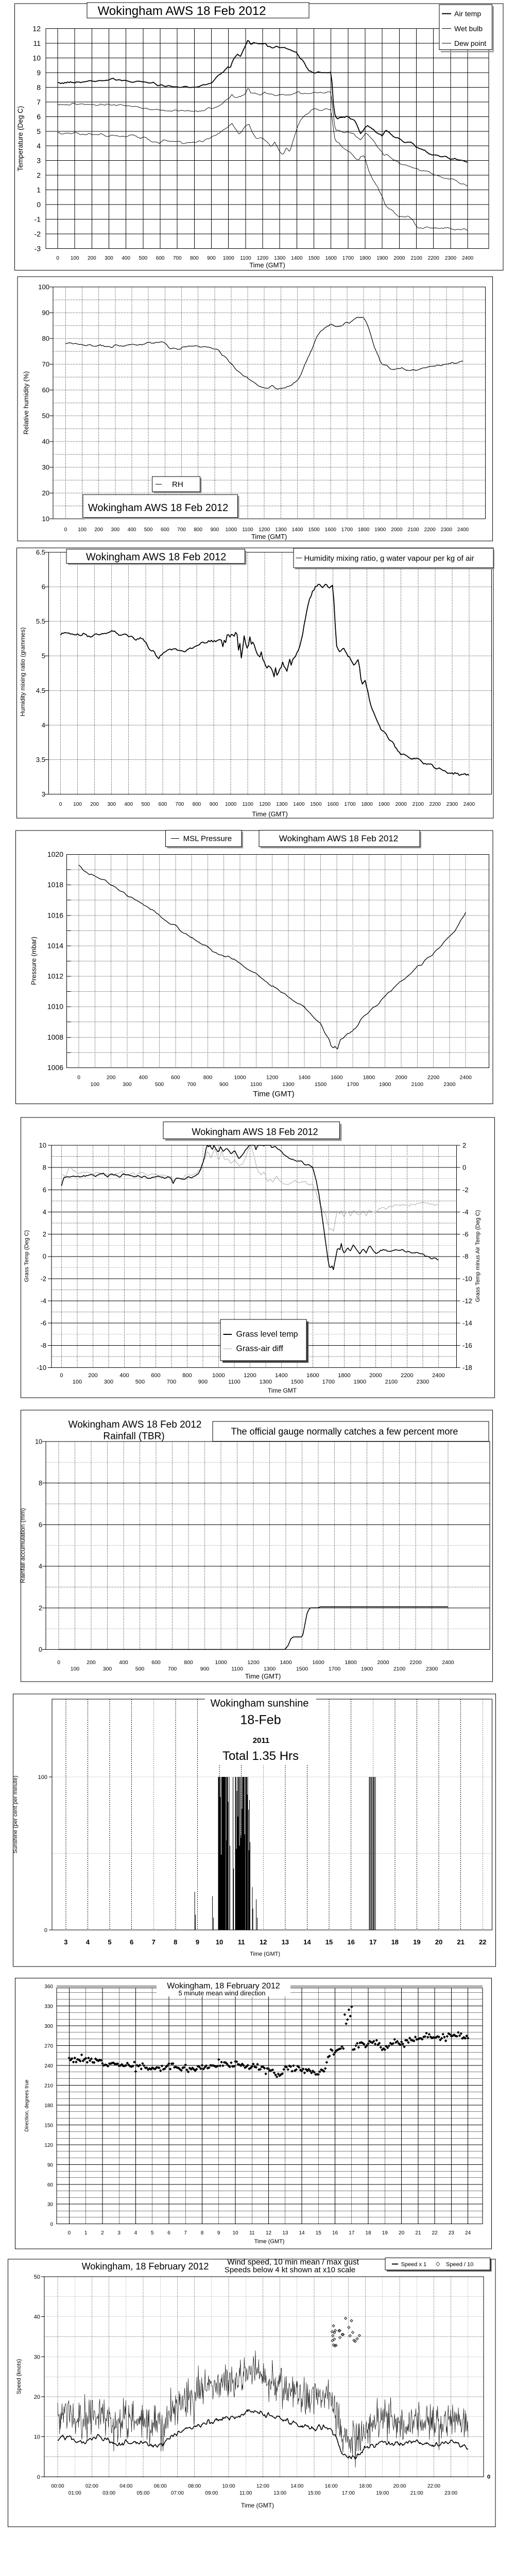 The height and width of the screenshot is (2576, 515). What do you see at coordinates (55, 884) in the screenshot?
I see `svg-text: 1018` at bounding box center [55, 884].